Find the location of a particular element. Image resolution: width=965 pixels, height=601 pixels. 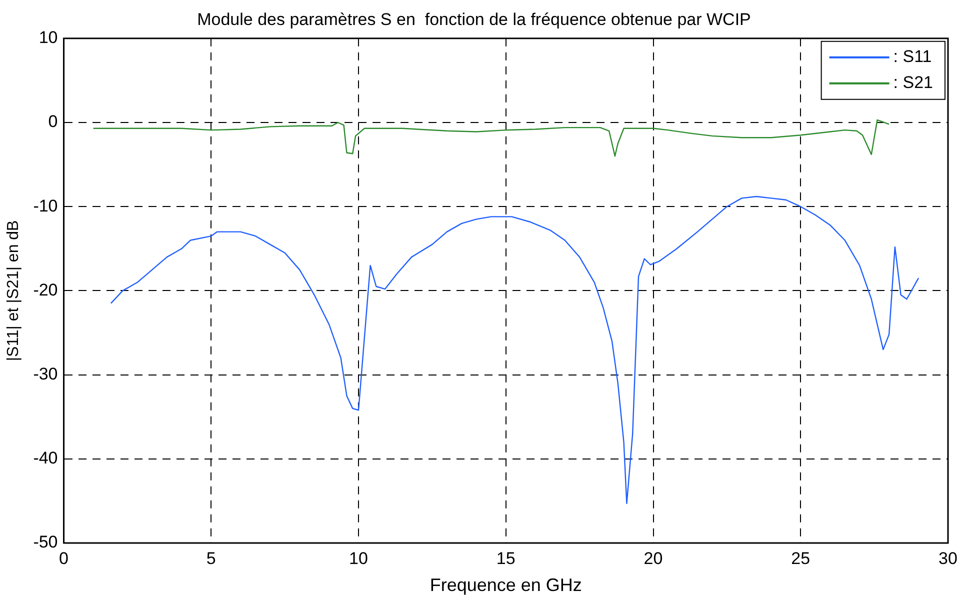

y-axis-title: |S11| et |S21| en dB is located at coordinates (13, 291).